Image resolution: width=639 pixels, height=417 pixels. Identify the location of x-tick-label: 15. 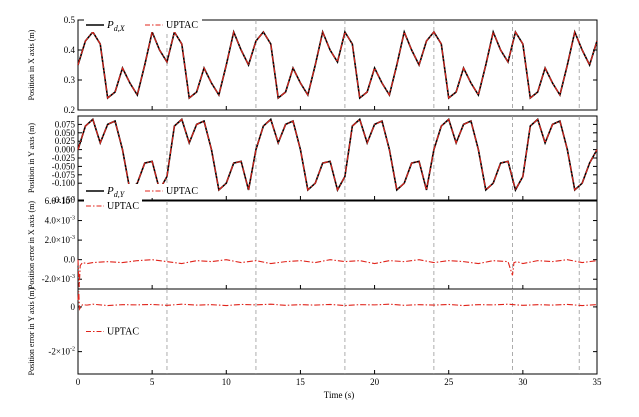
(301, 382).